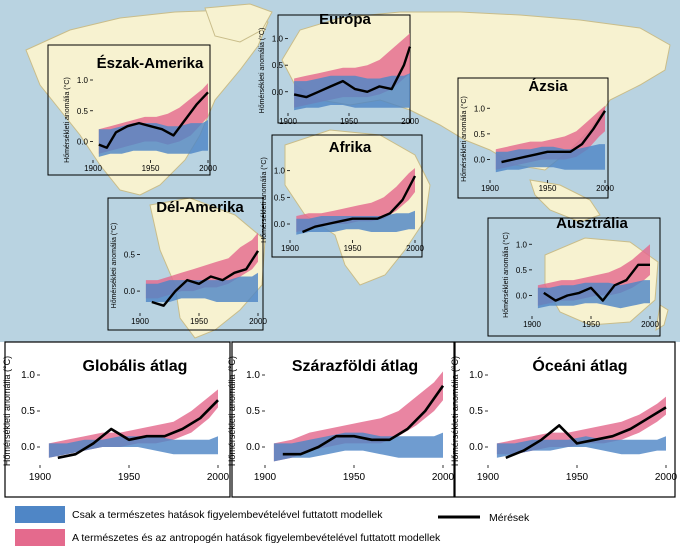 This screenshot has width=680, height=550. I want to click on line-observed-ausztralia, so click(596, 282).